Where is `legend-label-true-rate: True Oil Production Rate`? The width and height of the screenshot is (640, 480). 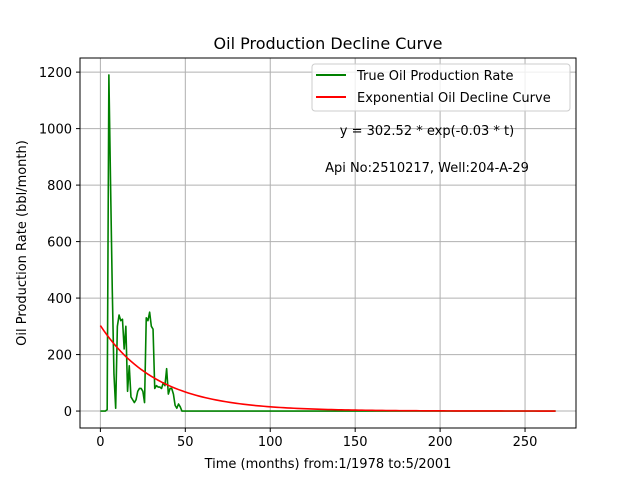 legend-label-true-rate: True Oil Production Rate is located at coordinates (434, 76).